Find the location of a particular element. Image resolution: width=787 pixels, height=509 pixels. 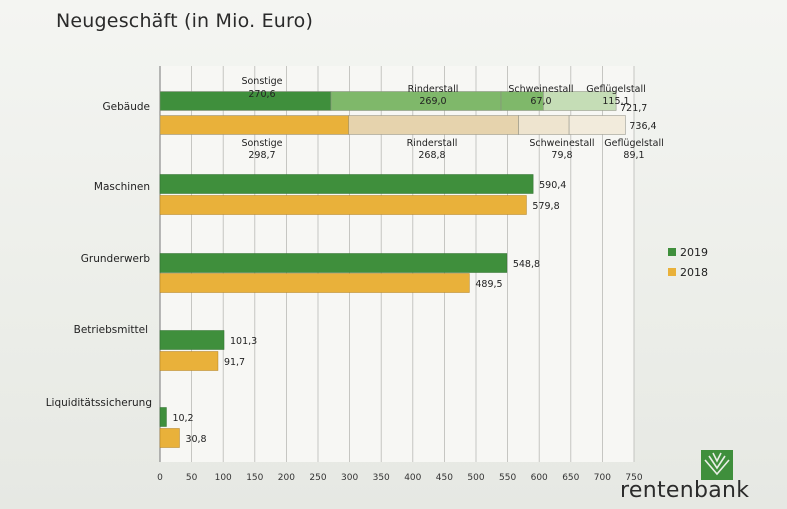

x-tick-label: 250 is located at coordinates (317, 478).